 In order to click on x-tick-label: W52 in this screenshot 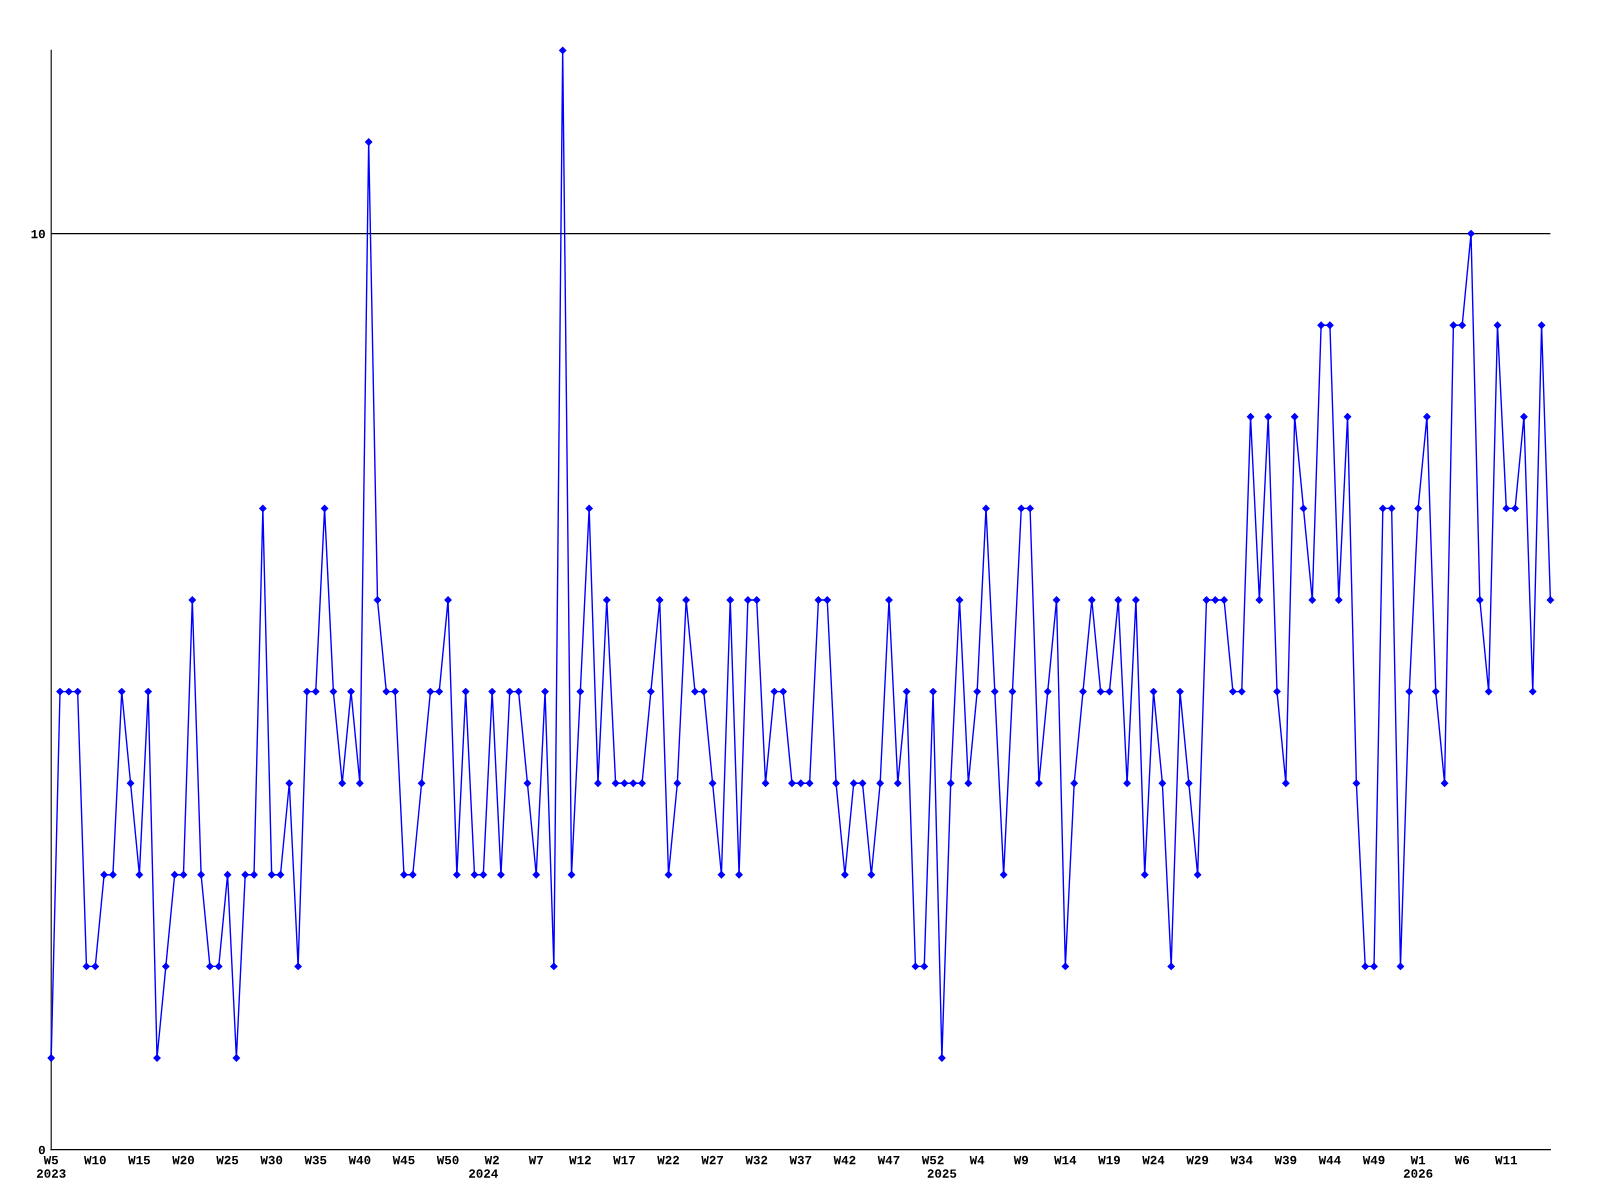, I will do `click(932, 1160)`.